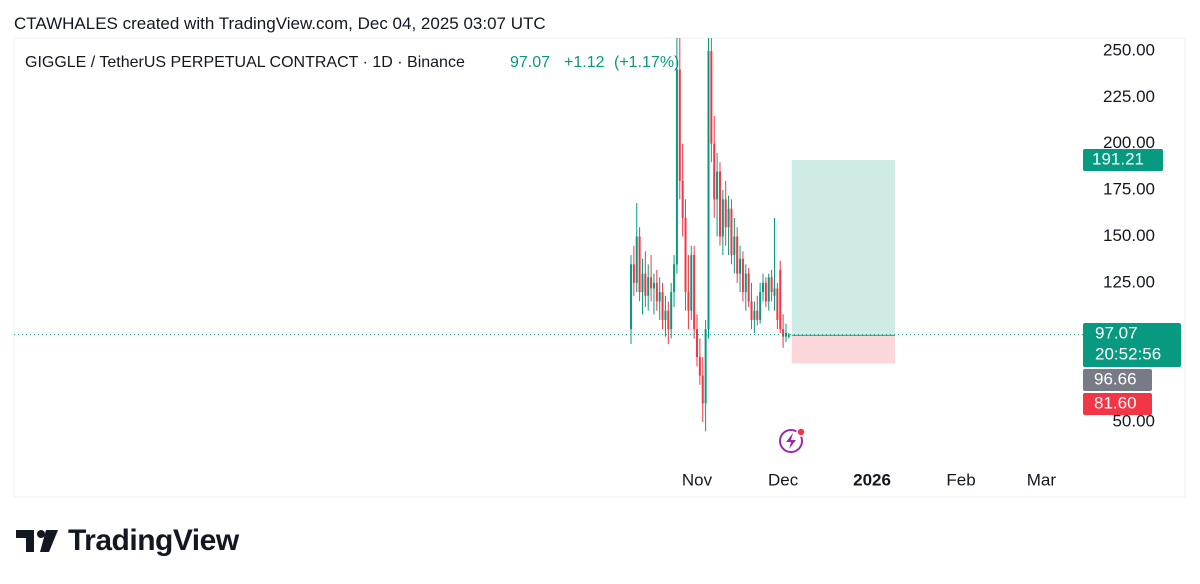 The image size is (1200, 584). I want to click on y-tick-label: 200.00, so click(1129, 142).